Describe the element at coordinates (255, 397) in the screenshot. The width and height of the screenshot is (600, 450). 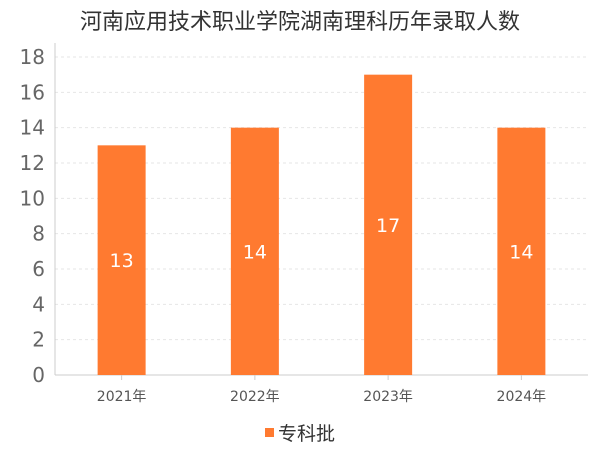
I see `x-tick-label: 2022年` at that location.